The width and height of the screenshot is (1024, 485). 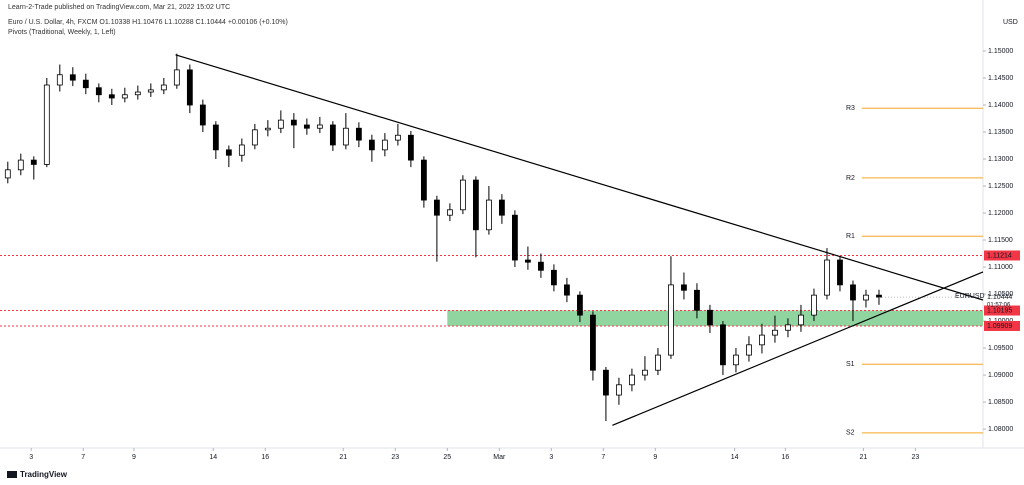 I want to click on y-tick-label: 1.08500, so click(x=1000, y=402).